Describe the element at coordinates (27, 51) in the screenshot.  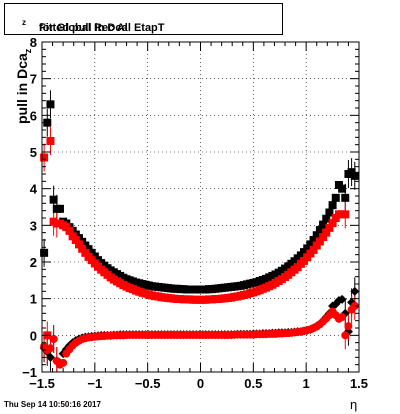
I see `y-axis-label-subscript: z` at that location.